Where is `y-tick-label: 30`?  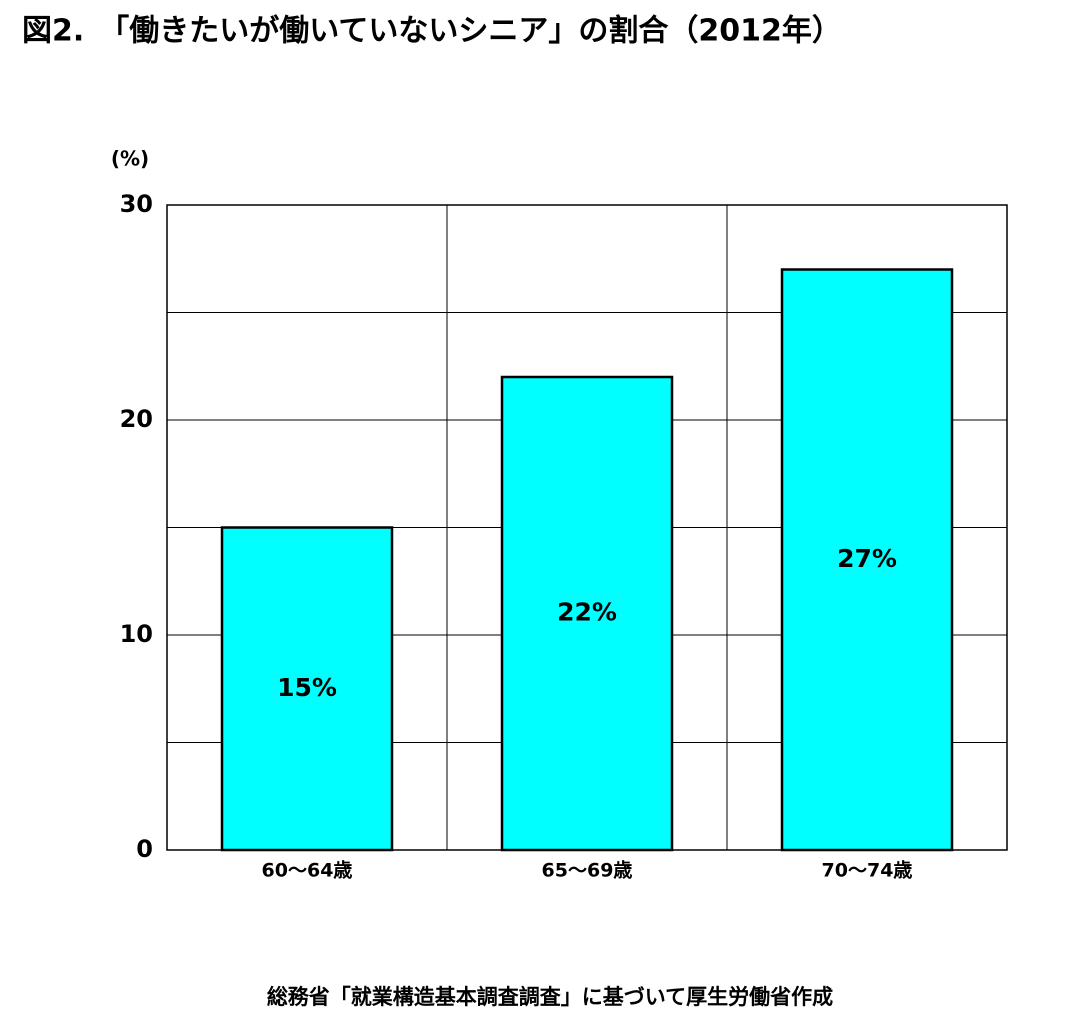 y-tick-label: 30 is located at coordinates (136, 204).